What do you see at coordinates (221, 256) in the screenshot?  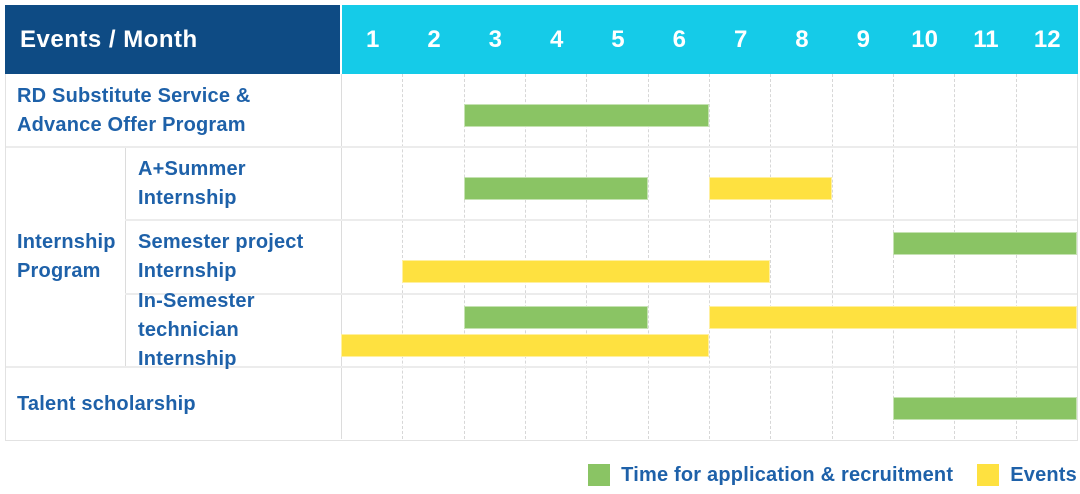 I see `row-label: Semester project Internship` at bounding box center [221, 256].